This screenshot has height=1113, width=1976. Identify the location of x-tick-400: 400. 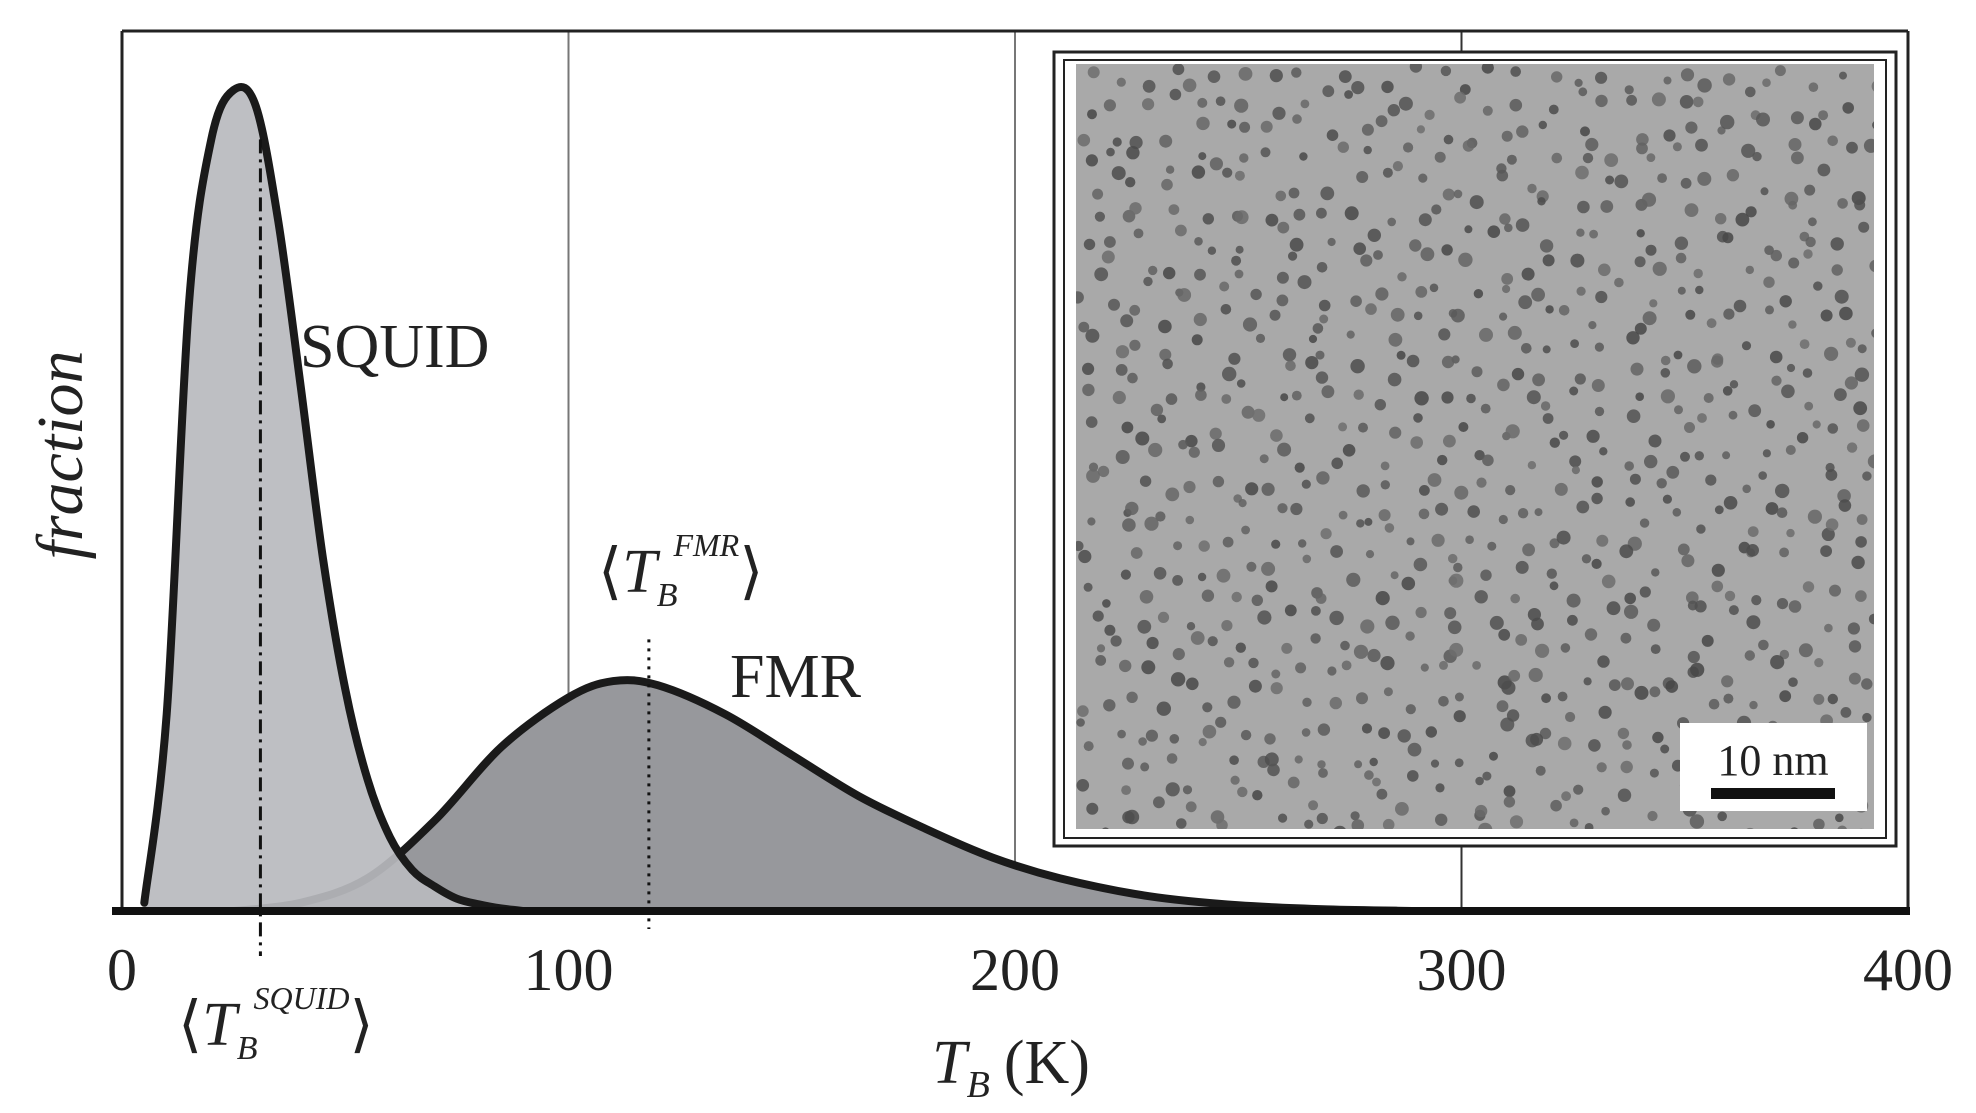
(1908, 970).